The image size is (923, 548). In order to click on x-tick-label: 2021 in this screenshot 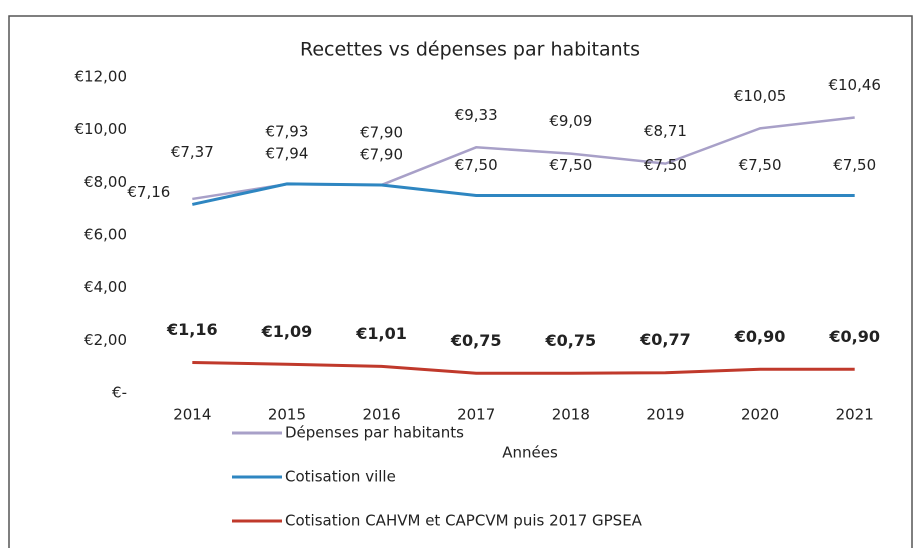, I will do `click(855, 415)`.